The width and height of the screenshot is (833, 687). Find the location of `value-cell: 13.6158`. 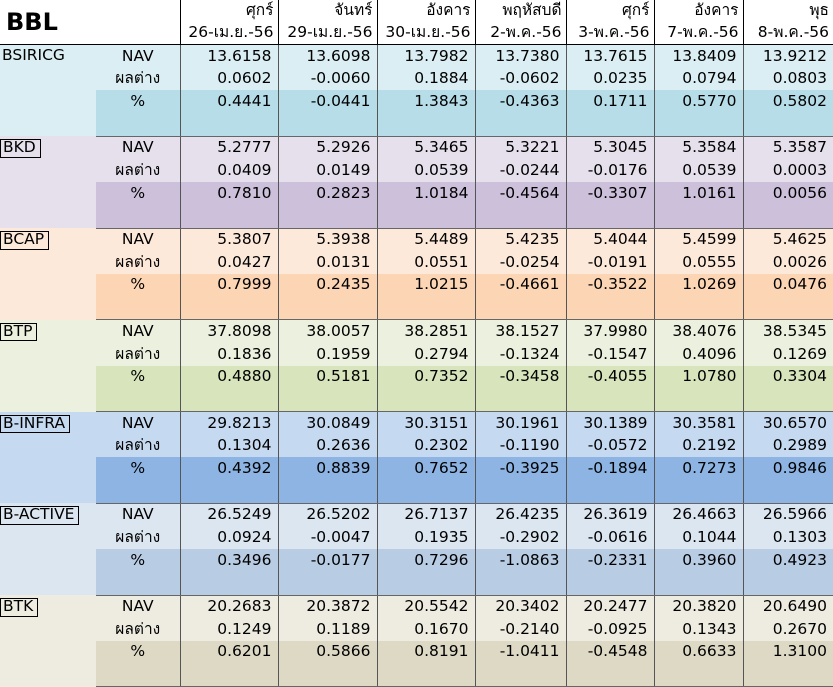

value-cell: 13.6158 is located at coordinates (229, 56).